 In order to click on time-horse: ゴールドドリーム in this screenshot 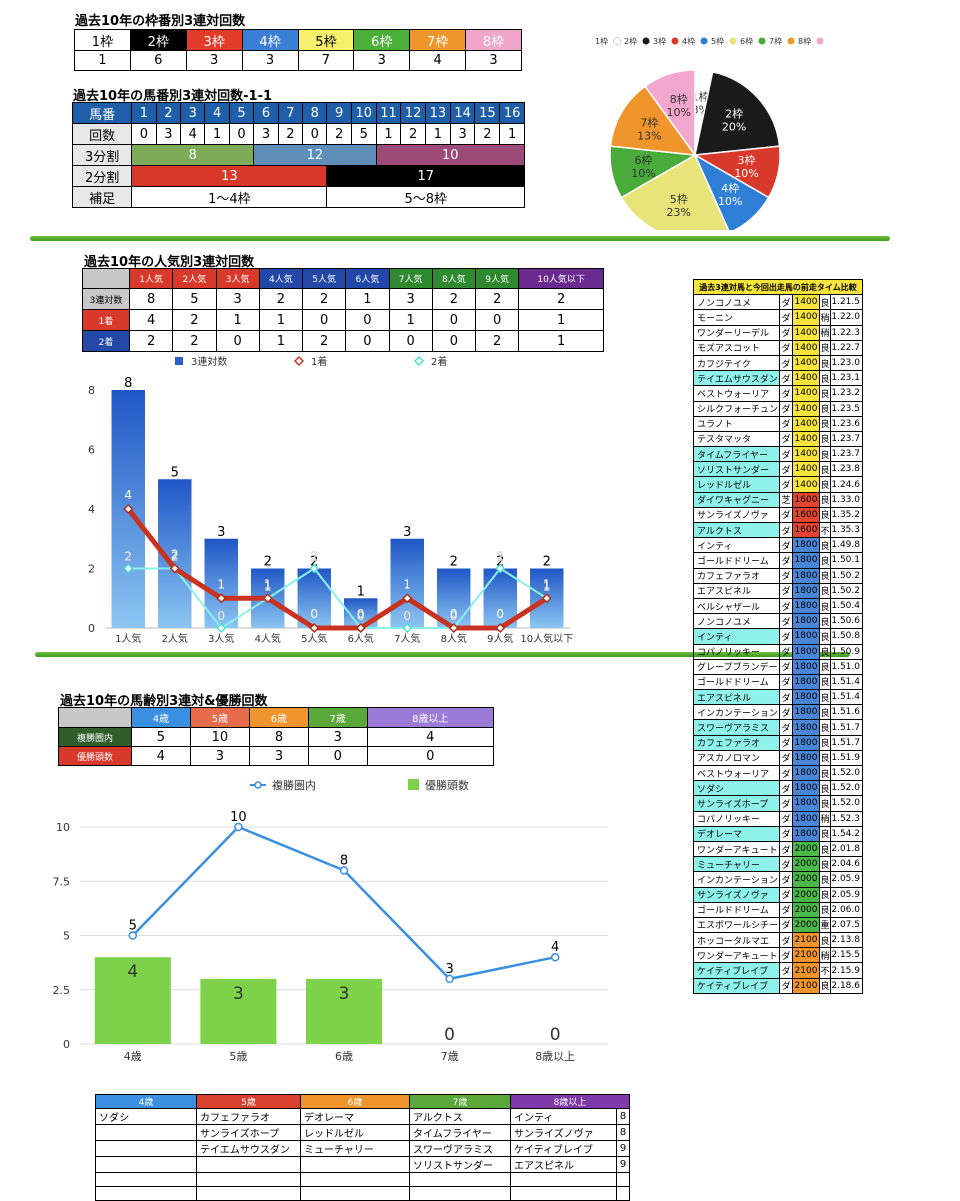, I will do `click(736, 909)`.